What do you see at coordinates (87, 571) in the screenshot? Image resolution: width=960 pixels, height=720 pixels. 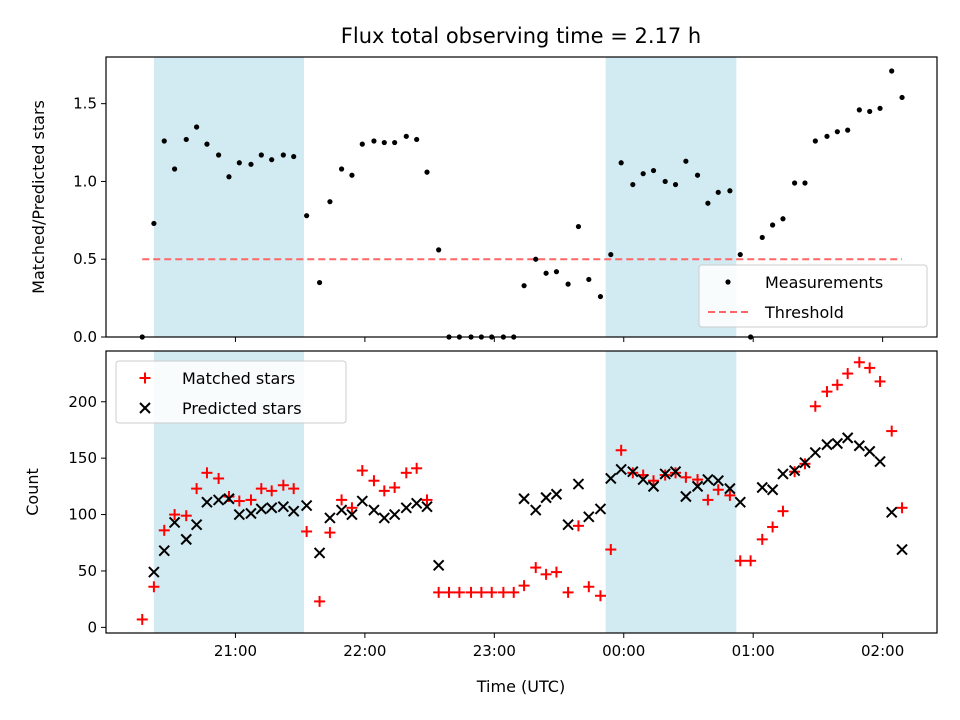 I see `y-tick-label: 50` at bounding box center [87, 571].